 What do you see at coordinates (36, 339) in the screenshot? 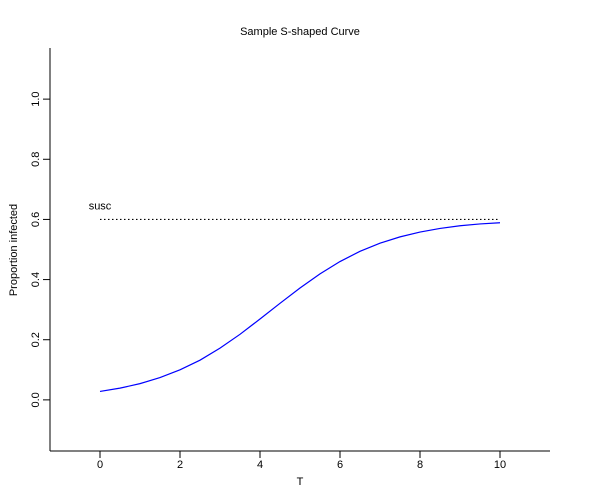
I see `y-tick-label: 0.2` at bounding box center [36, 339].